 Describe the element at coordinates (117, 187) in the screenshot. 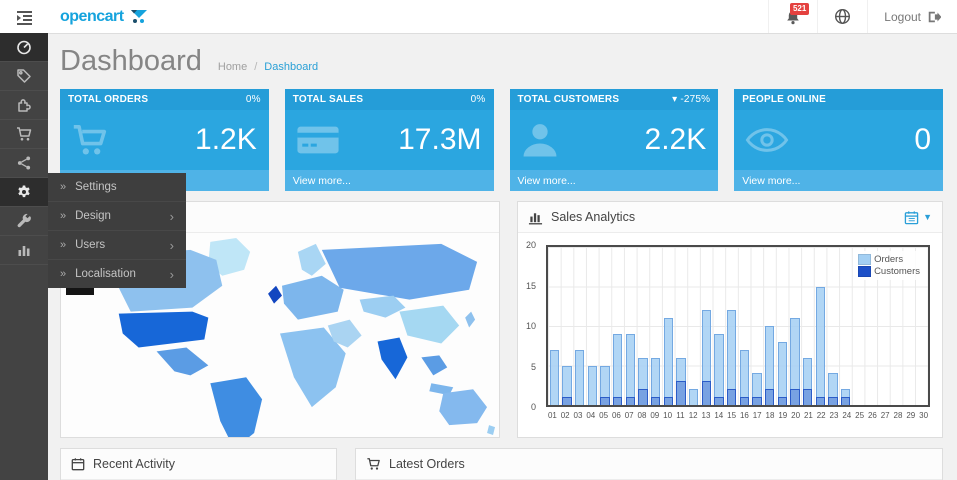

I see `flyout-item-settings: » Settings` at that location.